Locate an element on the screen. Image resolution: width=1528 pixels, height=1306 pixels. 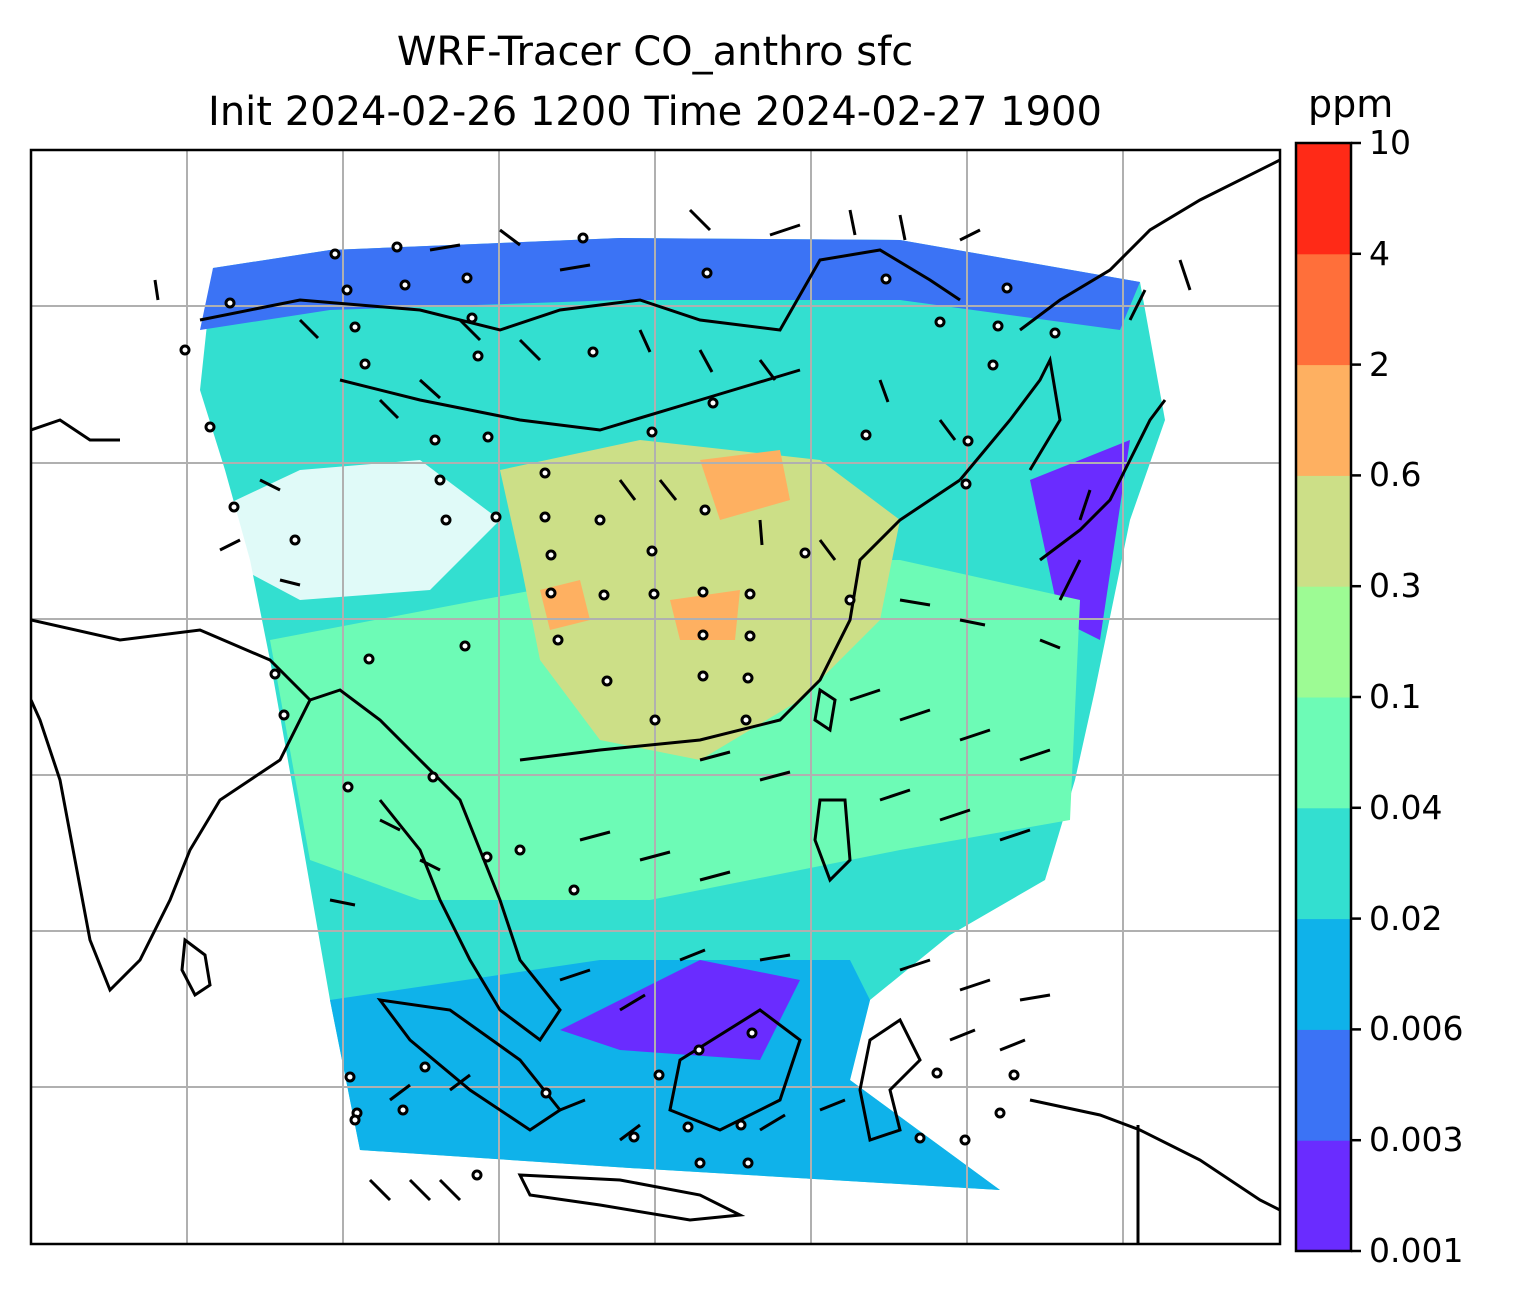
coastline-arabian is located at coordinates (75, 430).